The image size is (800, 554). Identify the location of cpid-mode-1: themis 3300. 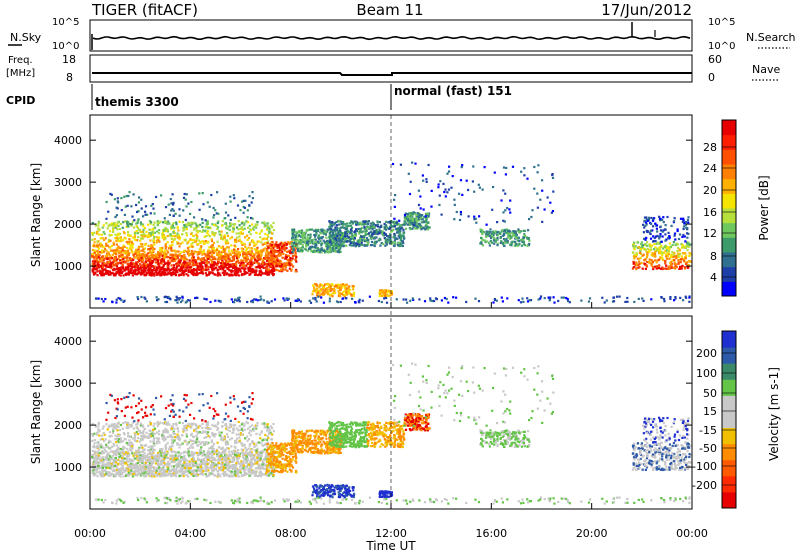
(137, 102).